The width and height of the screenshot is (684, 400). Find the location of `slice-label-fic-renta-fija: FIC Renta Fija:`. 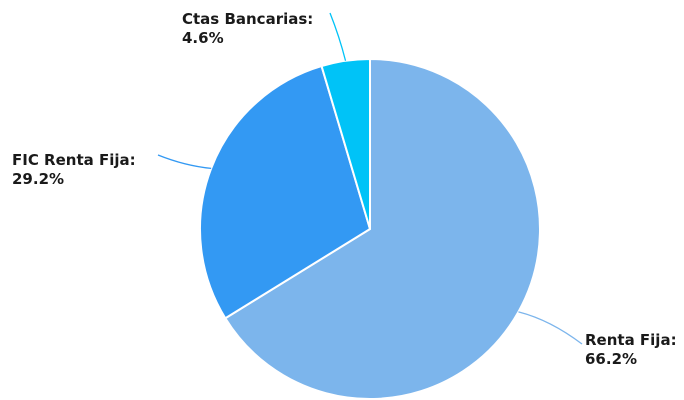

slice-label-fic-renta-fija: FIC Renta Fija: is located at coordinates (74, 160).